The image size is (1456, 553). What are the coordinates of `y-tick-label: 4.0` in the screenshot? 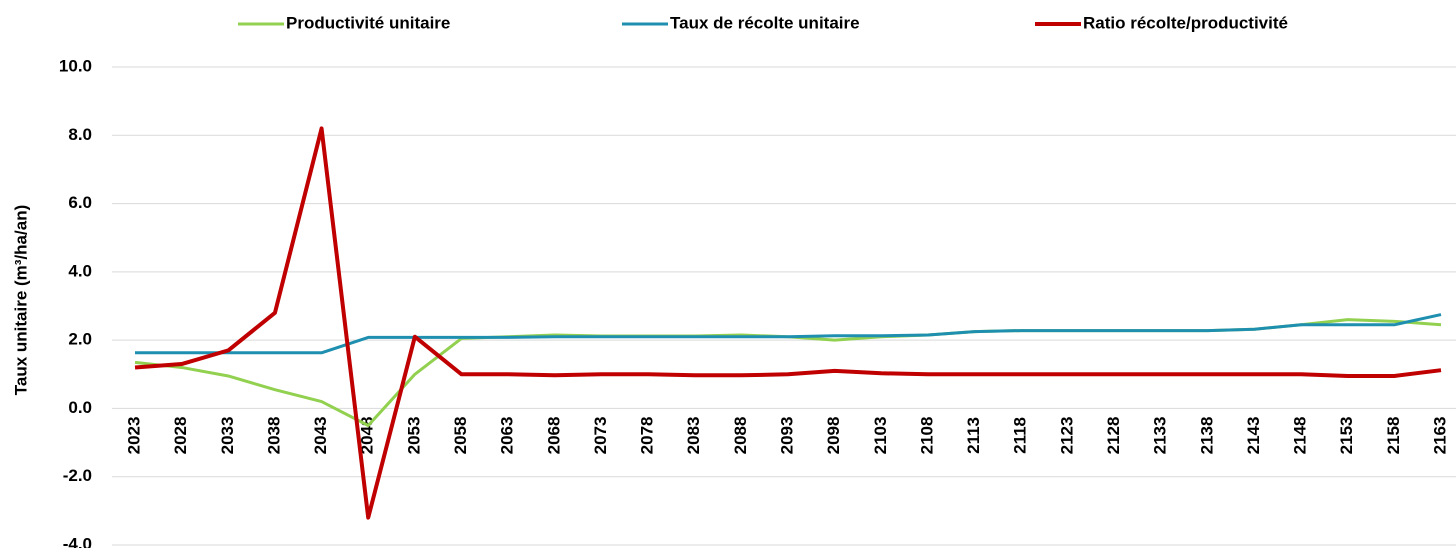 It's located at (80, 270).